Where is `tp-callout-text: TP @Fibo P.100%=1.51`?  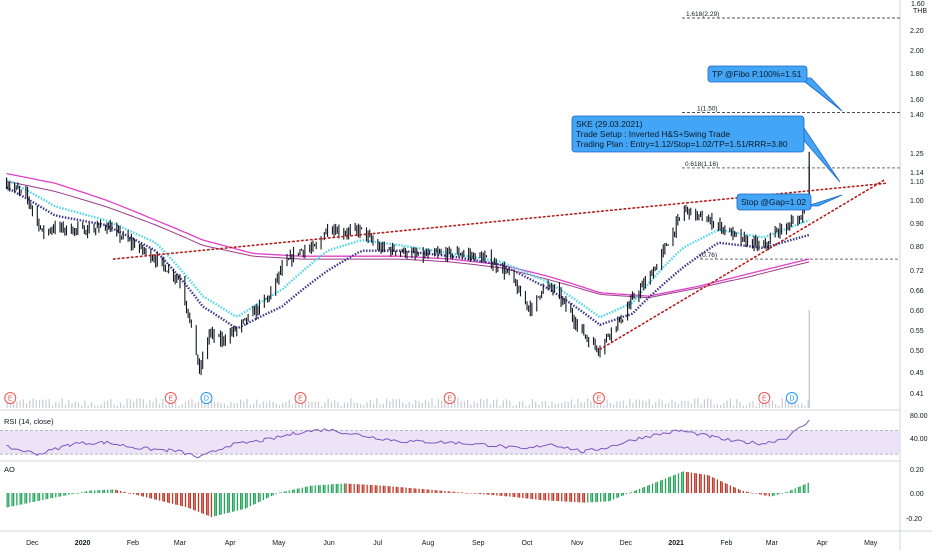
tp-callout-text: TP @Fibo P.100%=1.51 is located at coordinates (757, 74).